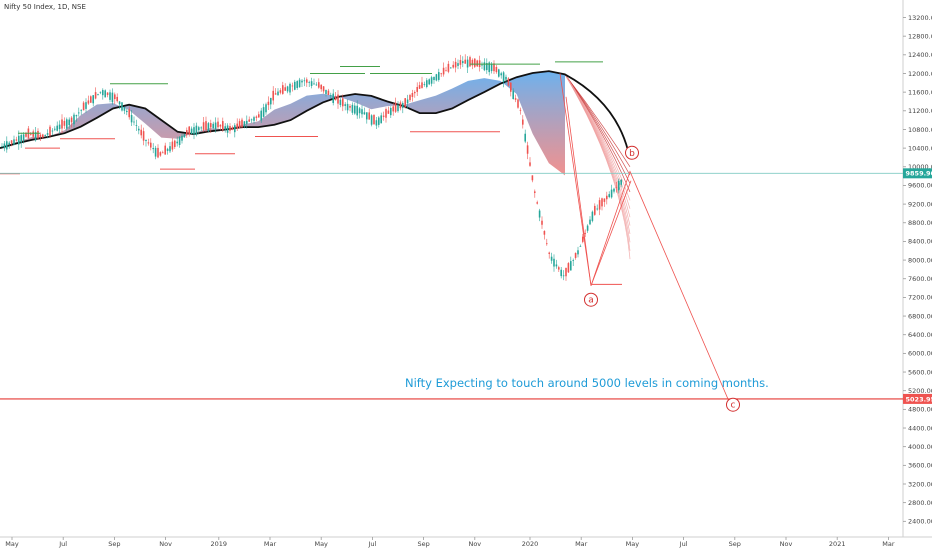  Describe the element at coordinates (632, 154) in the screenshot. I see `wave-label-b: b` at that location.